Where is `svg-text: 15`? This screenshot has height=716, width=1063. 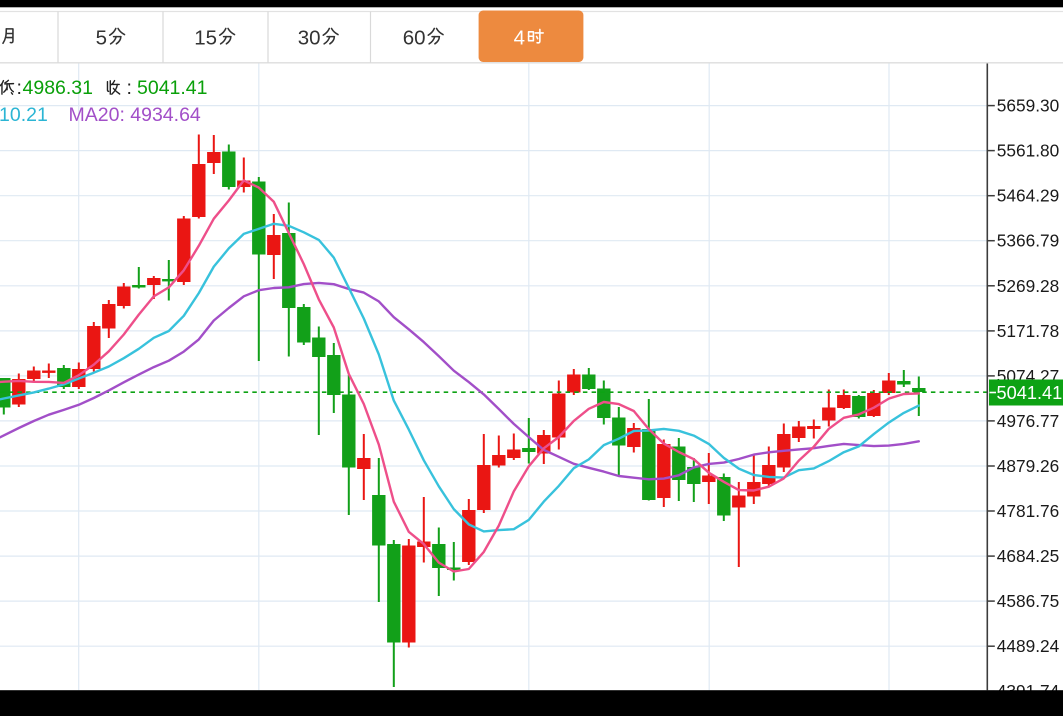
svg-text: 15 is located at coordinates (205, 38).